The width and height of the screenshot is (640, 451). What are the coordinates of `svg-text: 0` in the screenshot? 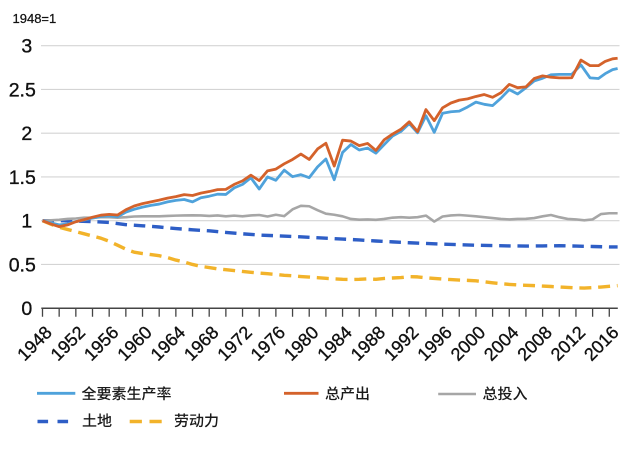 It's located at (26, 309).